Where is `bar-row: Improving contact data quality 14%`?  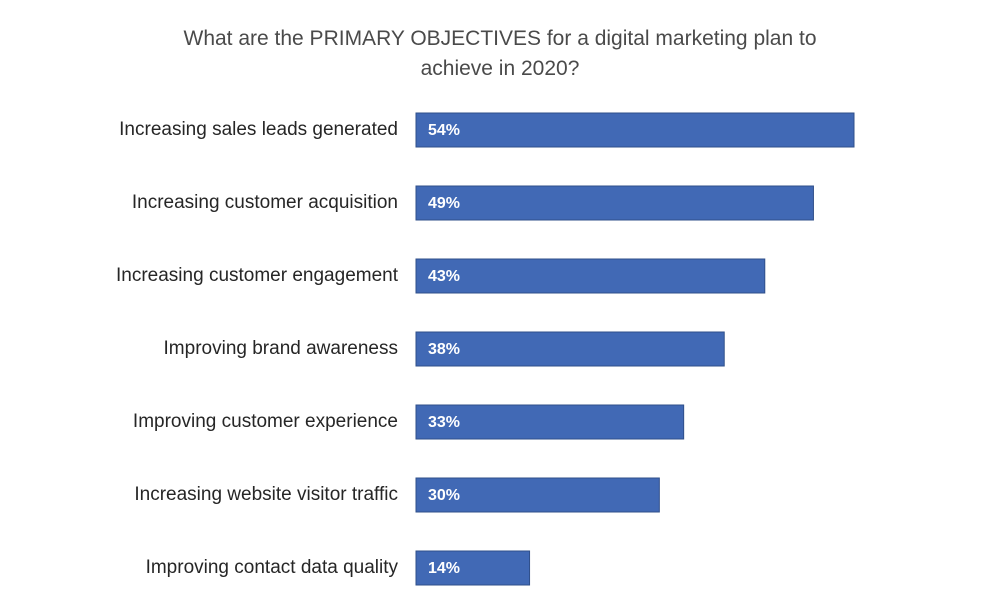
bar-row: Improving contact data quality 14% is located at coordinates (338, 568).